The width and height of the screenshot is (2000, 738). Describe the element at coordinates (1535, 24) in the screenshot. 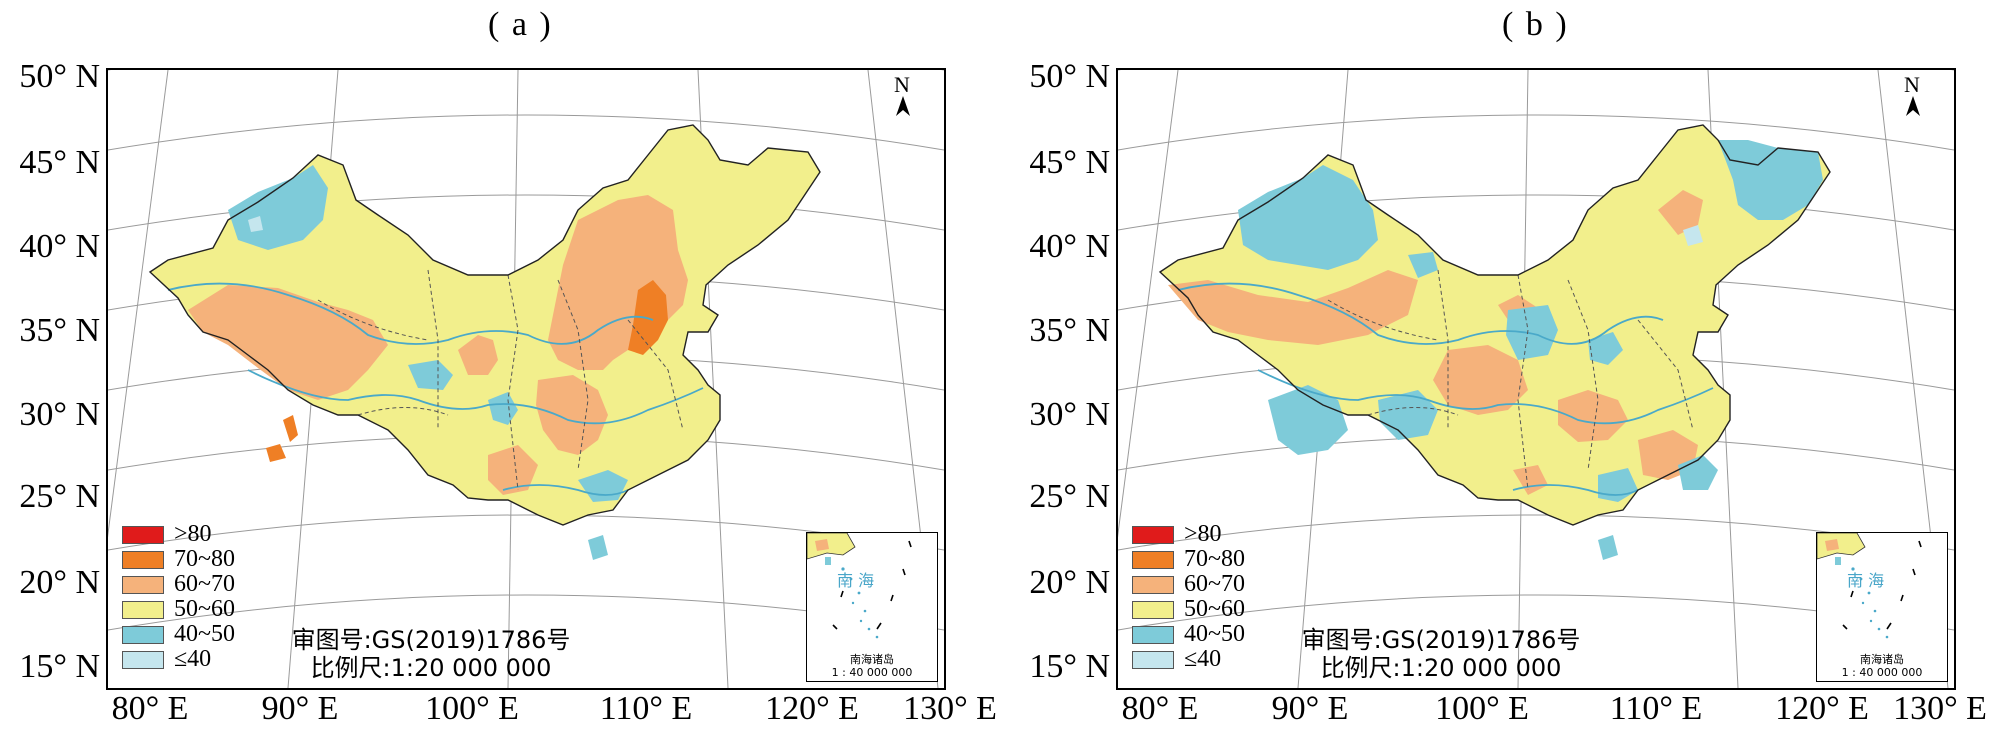

I see `panel-label: ( b )` at that location.